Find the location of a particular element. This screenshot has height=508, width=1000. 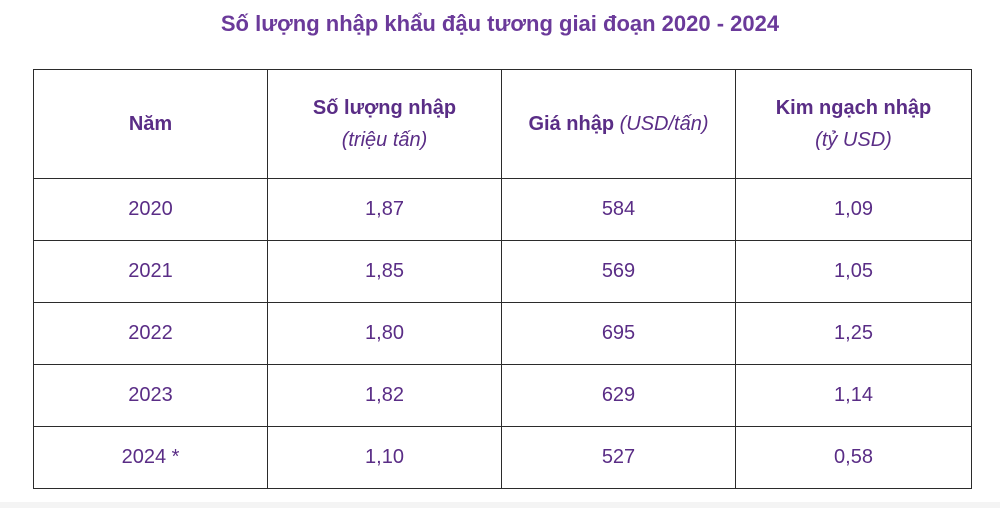

cell-value: 0,58 is located at coordinates (853, 457).